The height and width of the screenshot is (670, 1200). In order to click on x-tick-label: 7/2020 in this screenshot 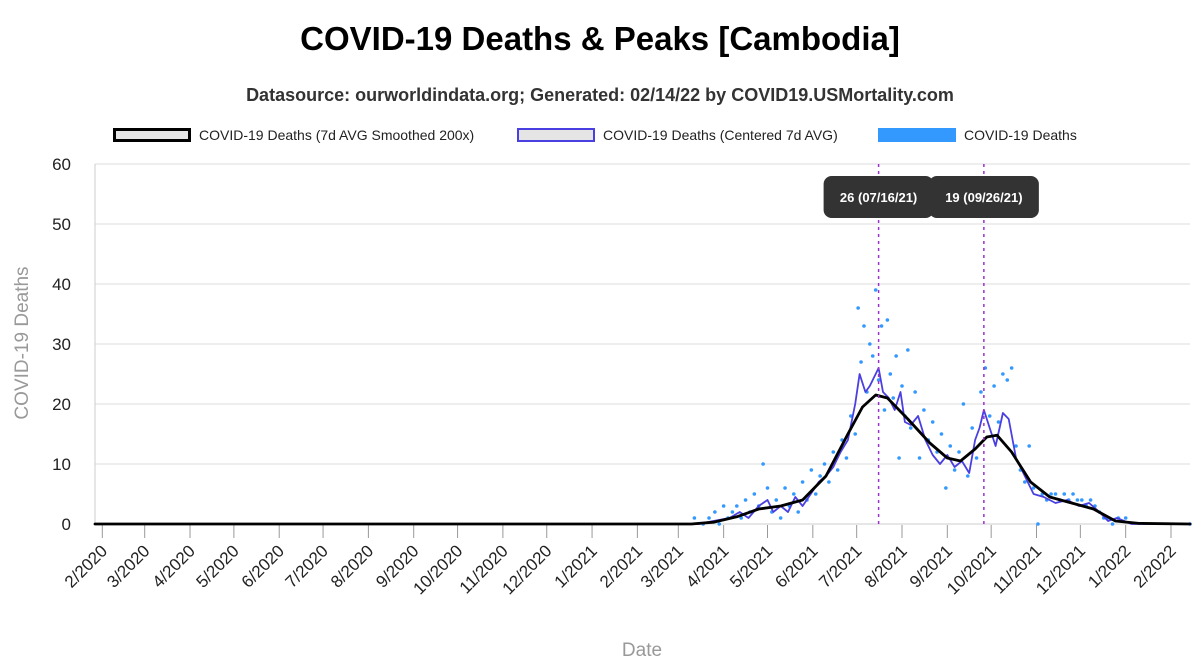, I will do `click(307, 566)`.